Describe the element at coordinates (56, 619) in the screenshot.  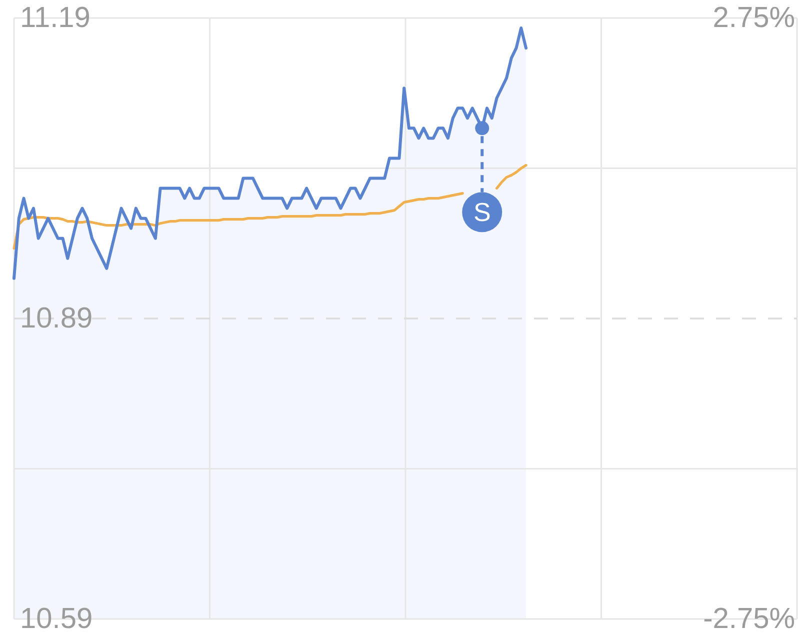
I see `y-tick-label: 10.59` at that location.